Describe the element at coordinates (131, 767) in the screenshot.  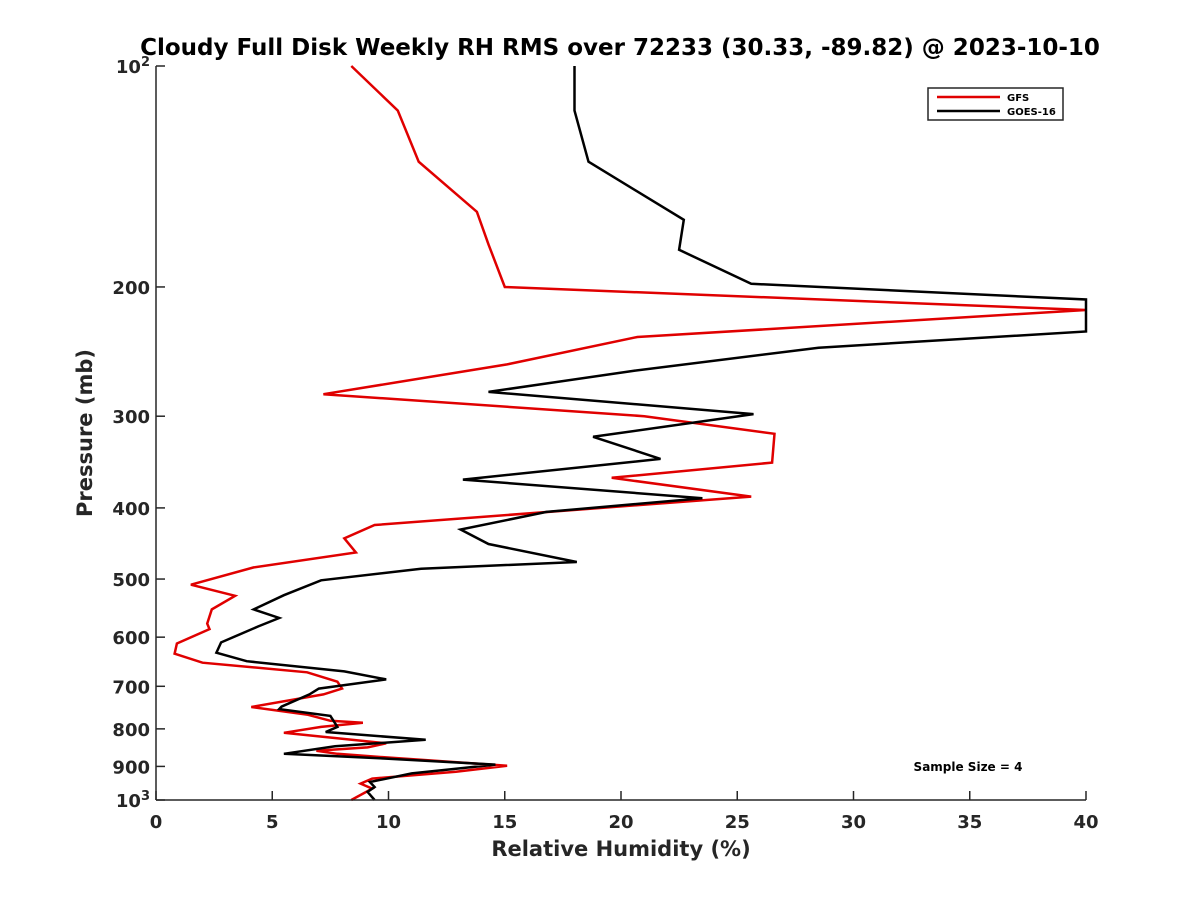
I see `y-tick-label: 900` at that location.